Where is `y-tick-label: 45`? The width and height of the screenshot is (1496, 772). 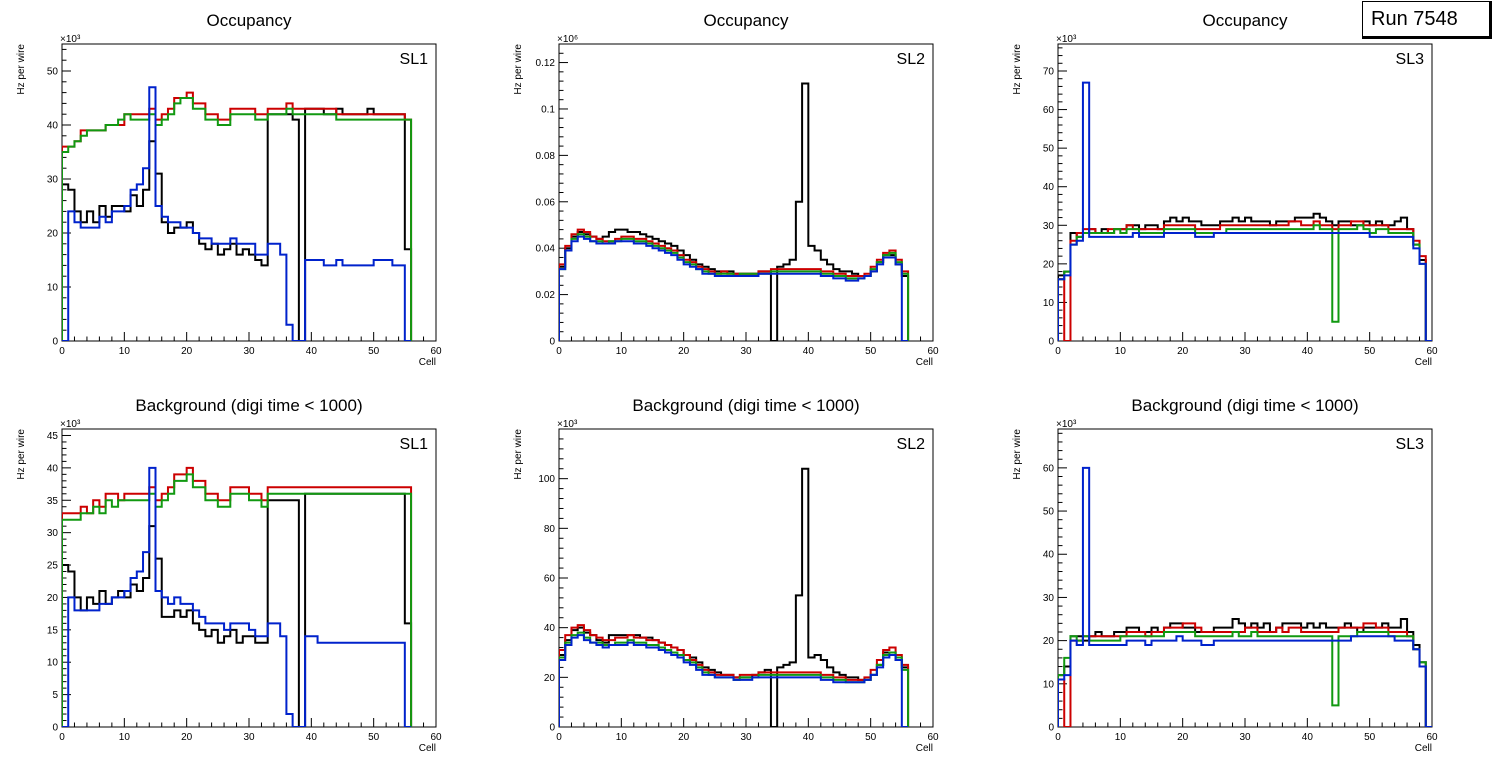 y-tick-label: 45 is located at coordinates (53, 436).